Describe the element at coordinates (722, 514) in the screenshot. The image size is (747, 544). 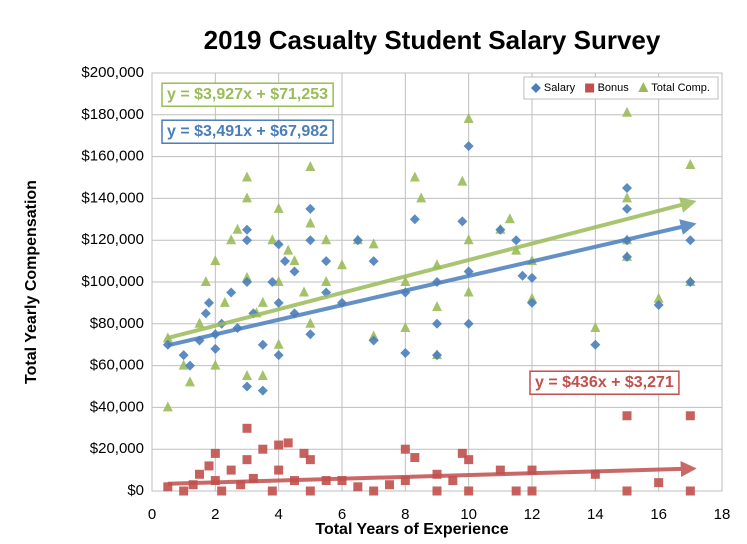
I see `x-tick-label: 18` at that location.